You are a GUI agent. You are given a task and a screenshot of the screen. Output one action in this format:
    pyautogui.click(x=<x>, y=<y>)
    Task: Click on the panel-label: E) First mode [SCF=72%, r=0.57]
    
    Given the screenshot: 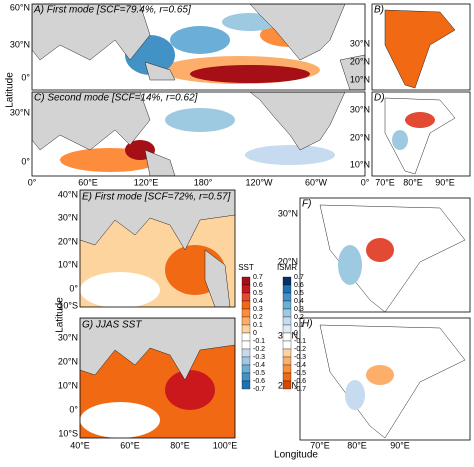 What is the action you would take?
    pyautogui.click(x=156, y=197)
    